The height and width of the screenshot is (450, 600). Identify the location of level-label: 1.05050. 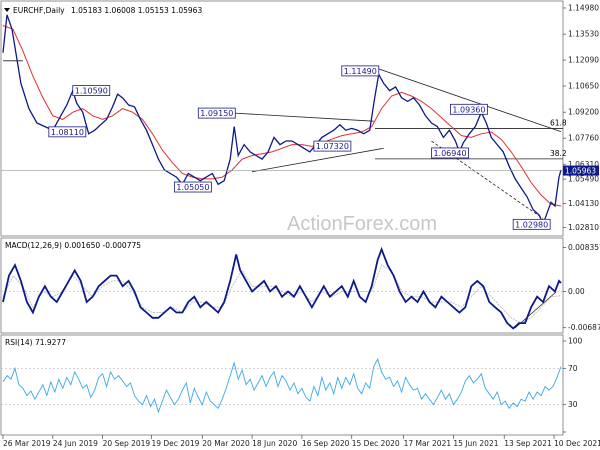
(192, 187).